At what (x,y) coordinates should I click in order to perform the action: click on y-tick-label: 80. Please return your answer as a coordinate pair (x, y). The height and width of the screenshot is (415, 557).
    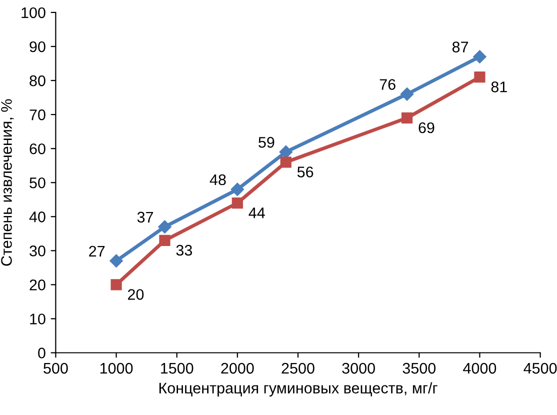
    Looking at the image, I should click on (38, 80).